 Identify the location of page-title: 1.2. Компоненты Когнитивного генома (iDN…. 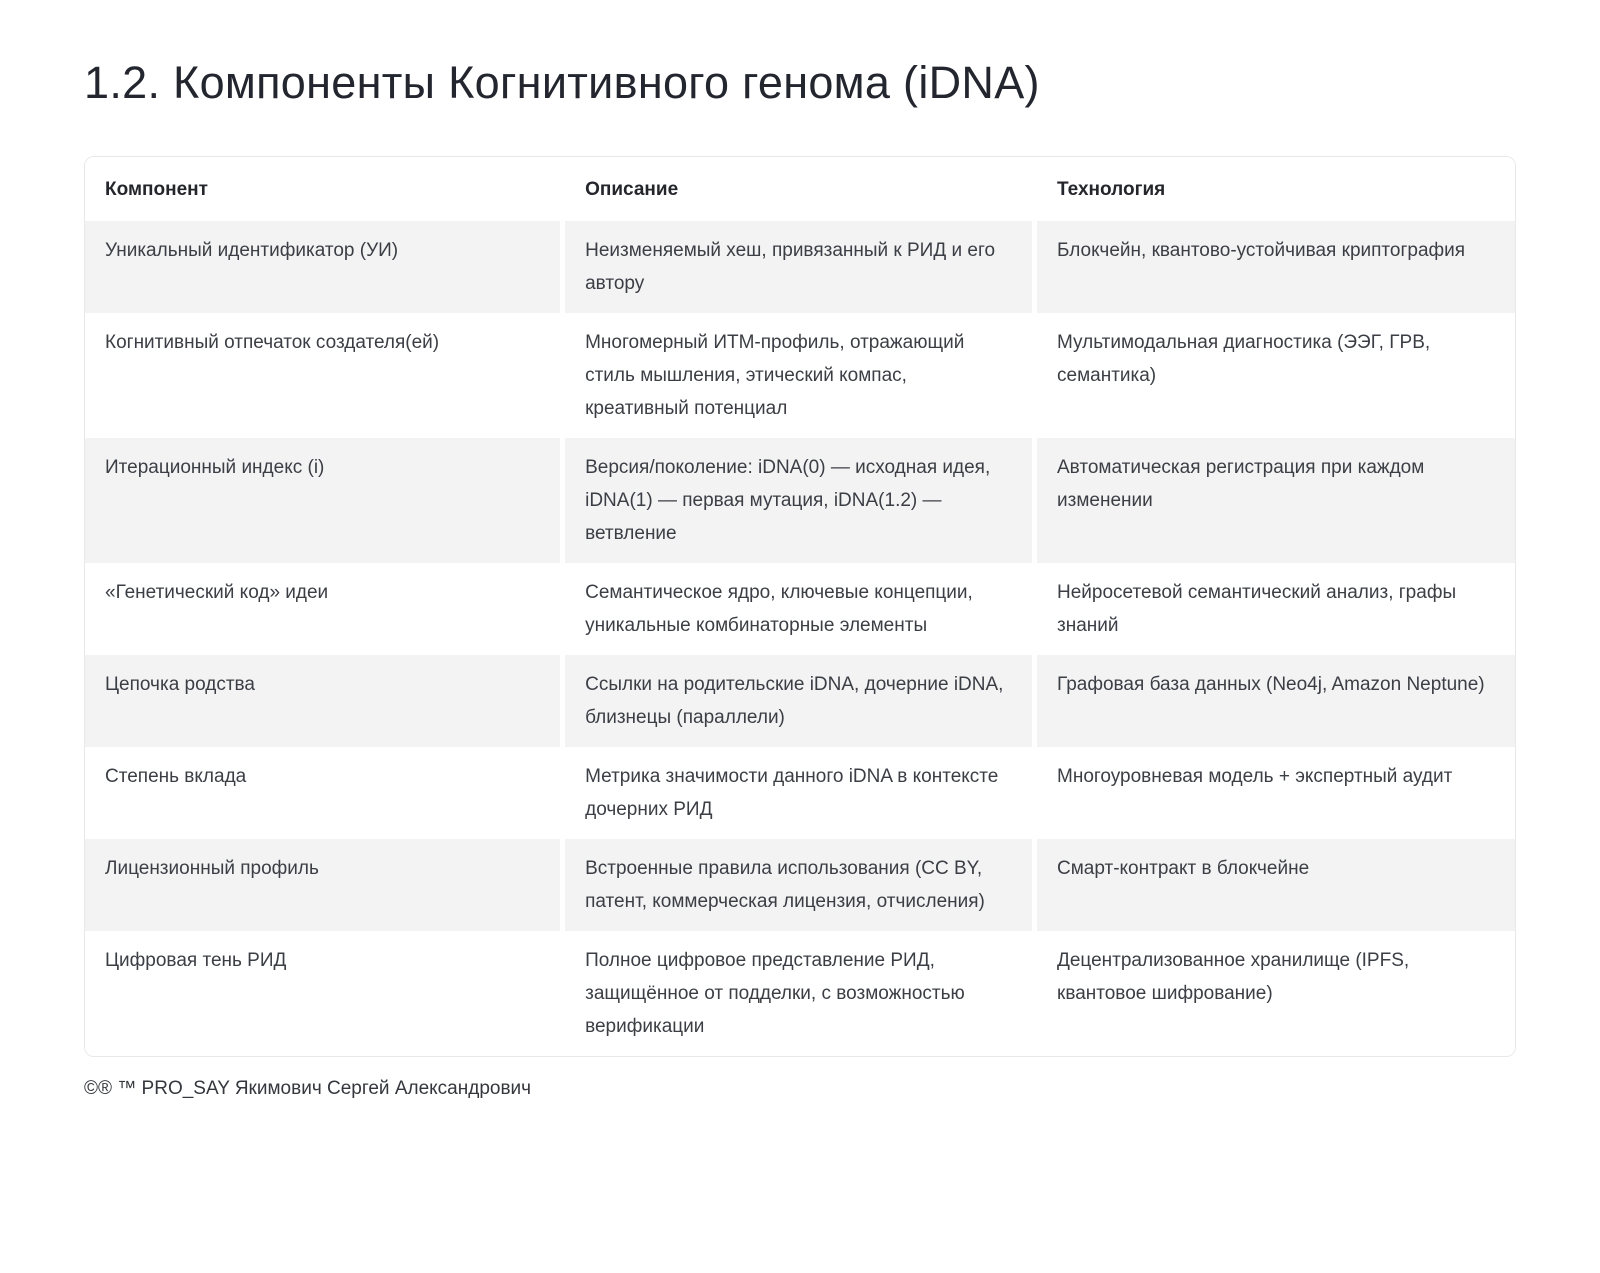
(562, 82).